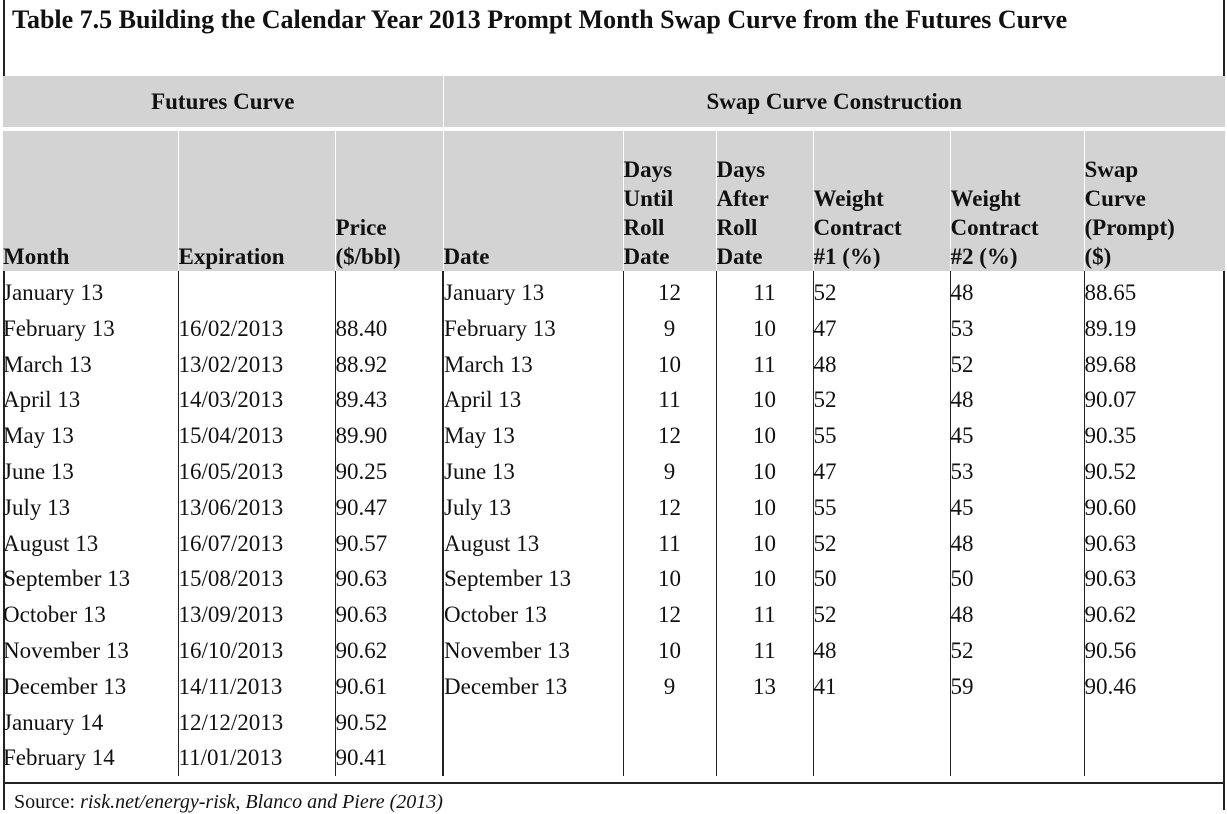 This screenshot has width=1227, height=814. Describe the element at coordinates (1110, 328) in the screenshot. I see `cell-swap-curve: 89.19` at that location.